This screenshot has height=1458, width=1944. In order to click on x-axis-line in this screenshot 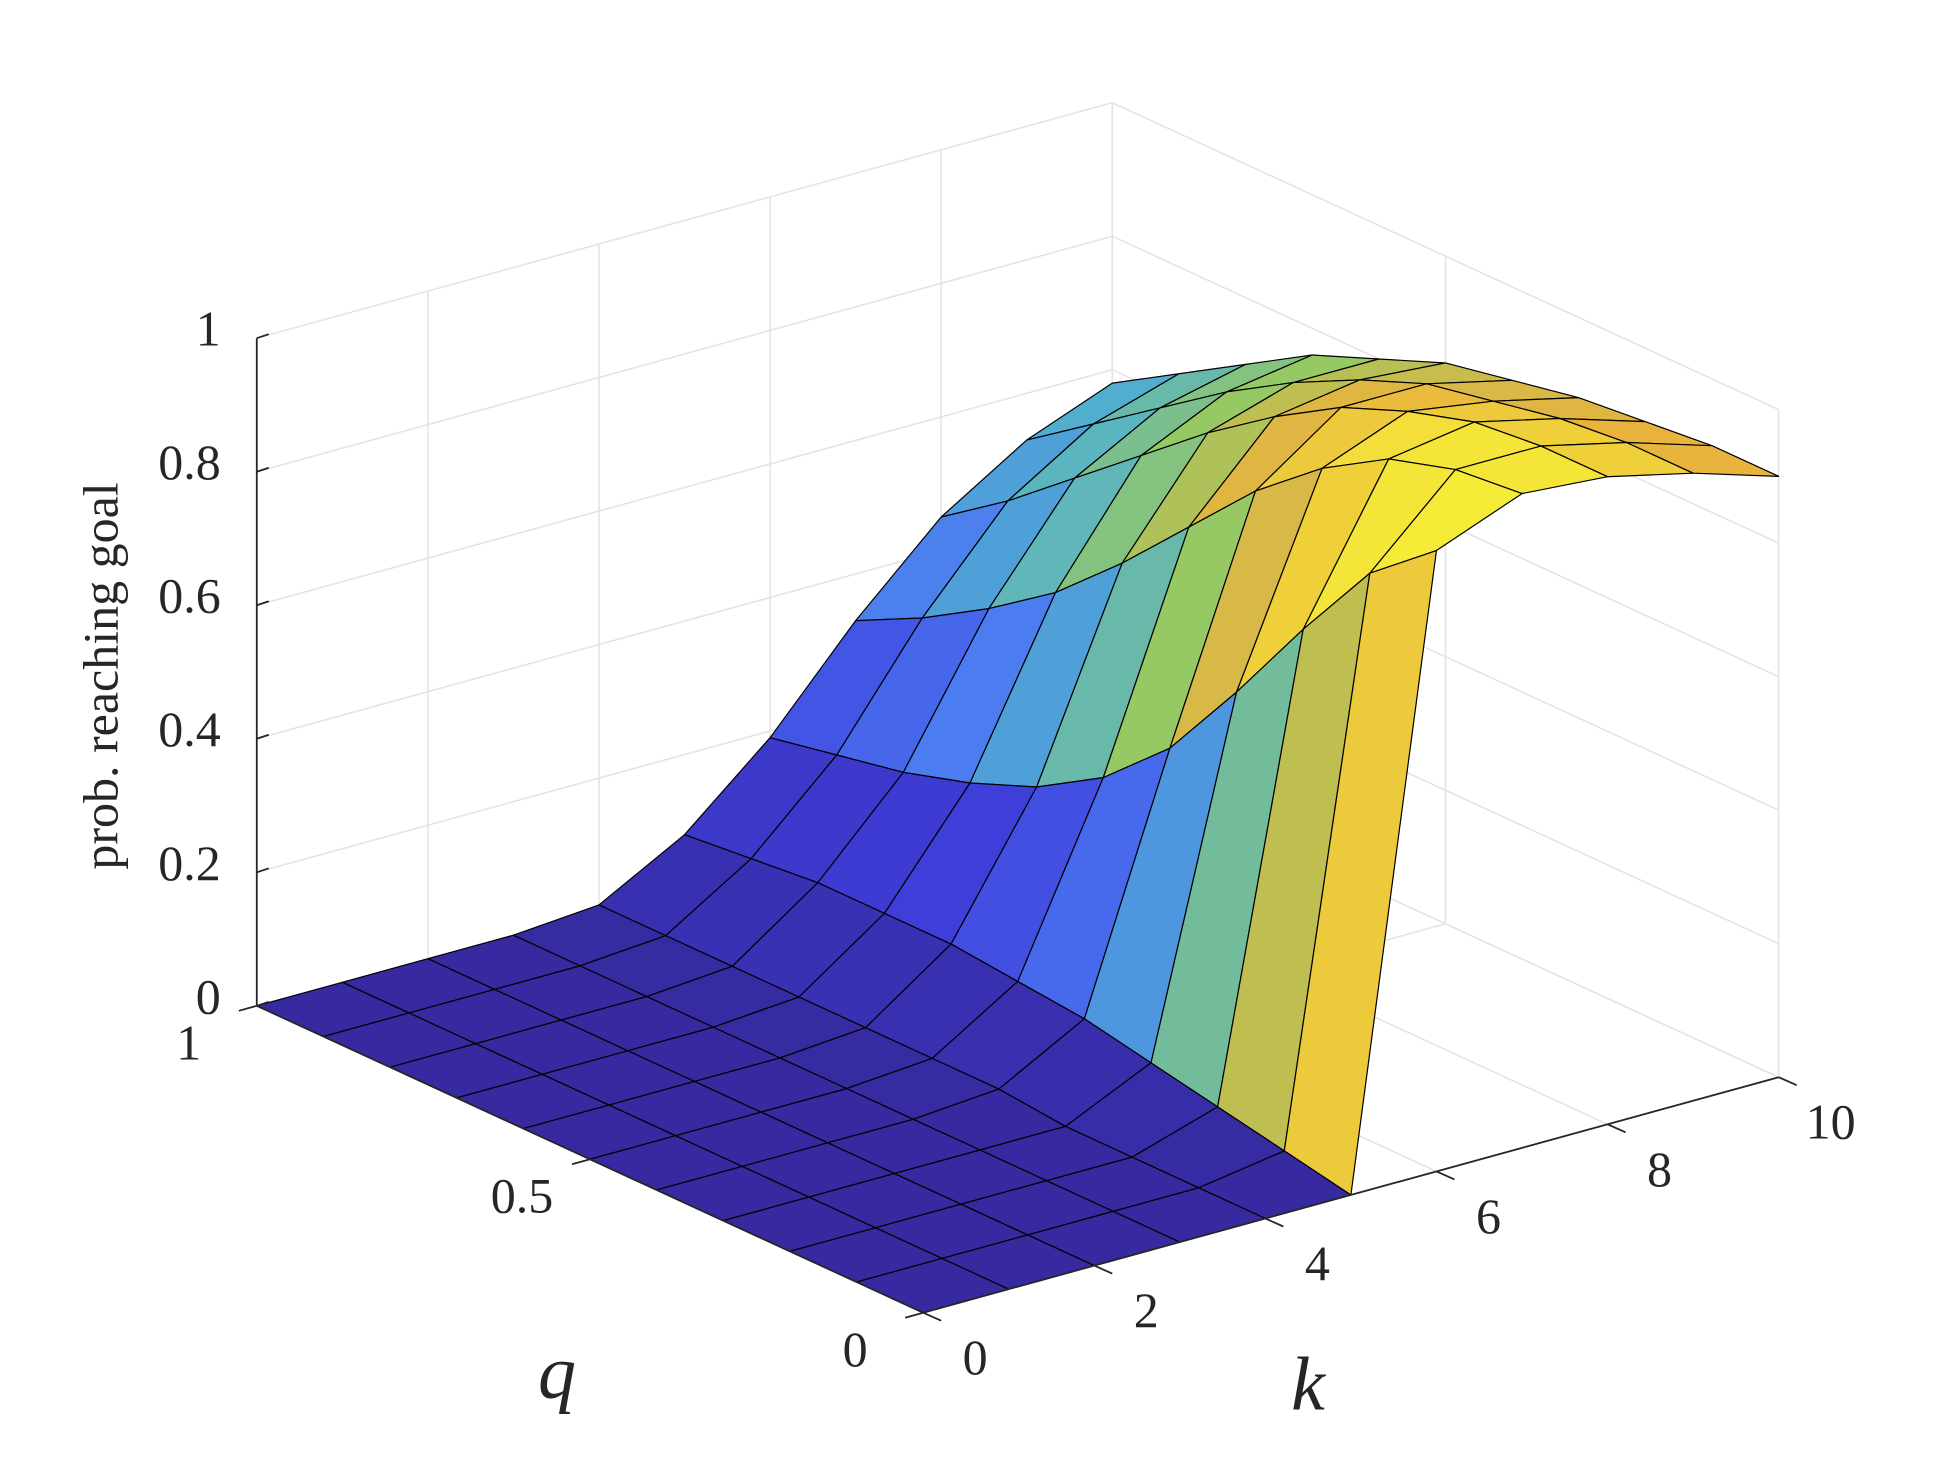, I will do `click(1350, 1195)`.